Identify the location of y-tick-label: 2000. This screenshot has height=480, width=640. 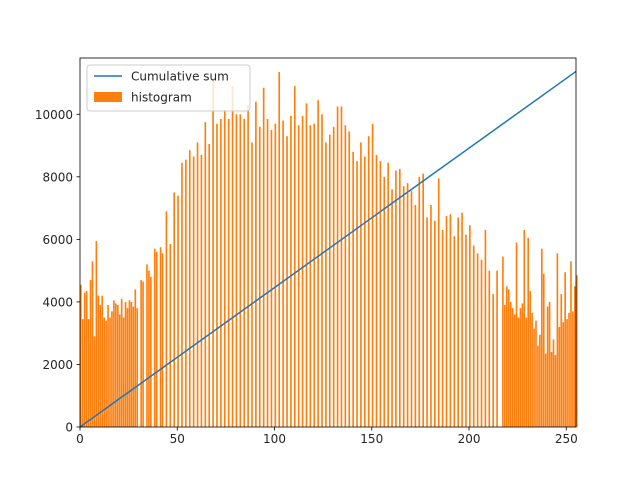
(57, 365).